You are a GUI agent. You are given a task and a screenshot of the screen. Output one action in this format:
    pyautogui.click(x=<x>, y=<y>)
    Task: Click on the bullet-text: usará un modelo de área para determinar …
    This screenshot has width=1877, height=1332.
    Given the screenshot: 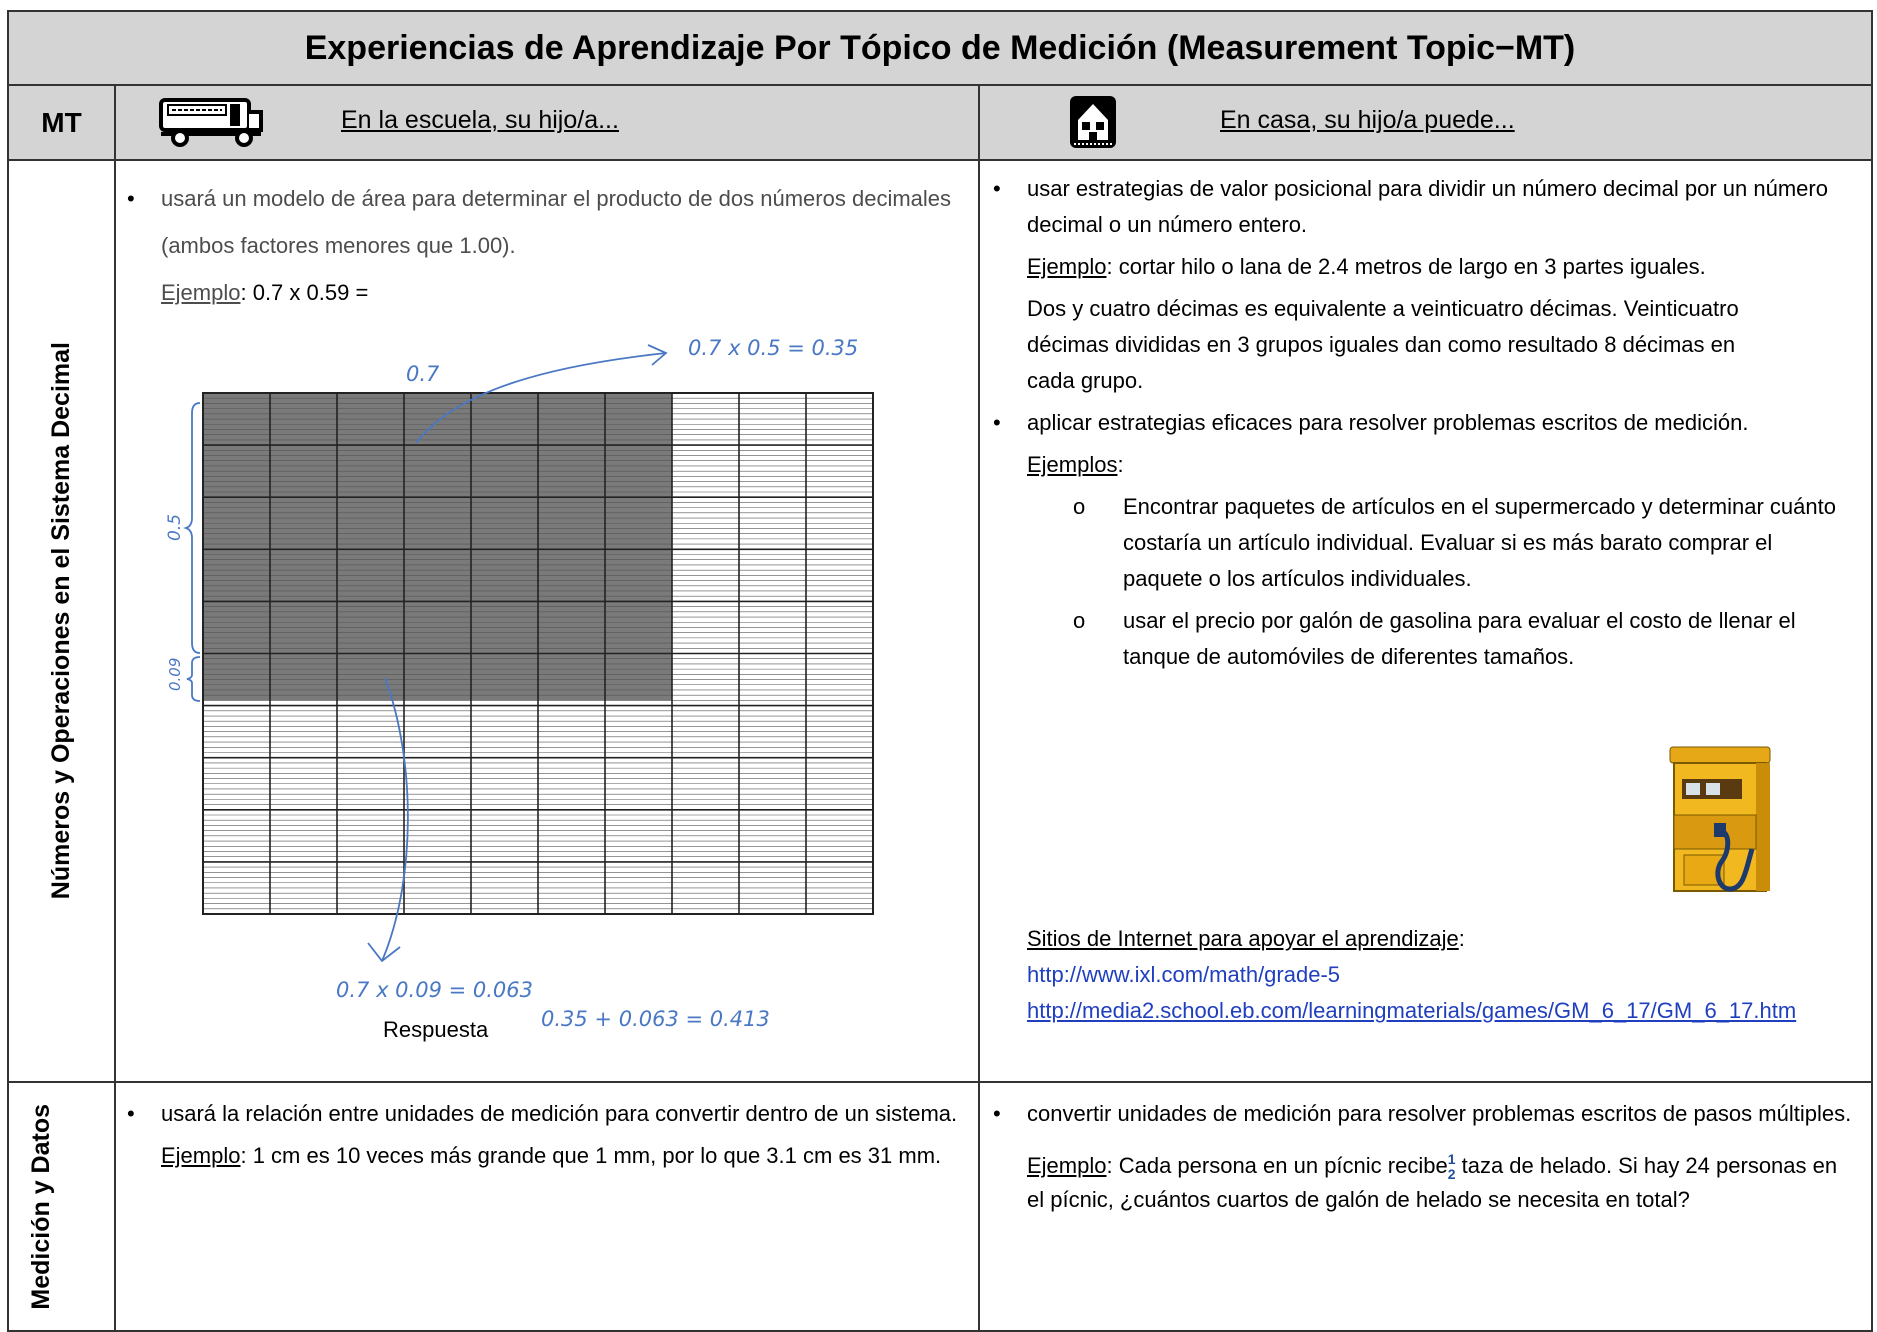 What is the action you would take?
    pyautogui.click(x=539, y=222)
    